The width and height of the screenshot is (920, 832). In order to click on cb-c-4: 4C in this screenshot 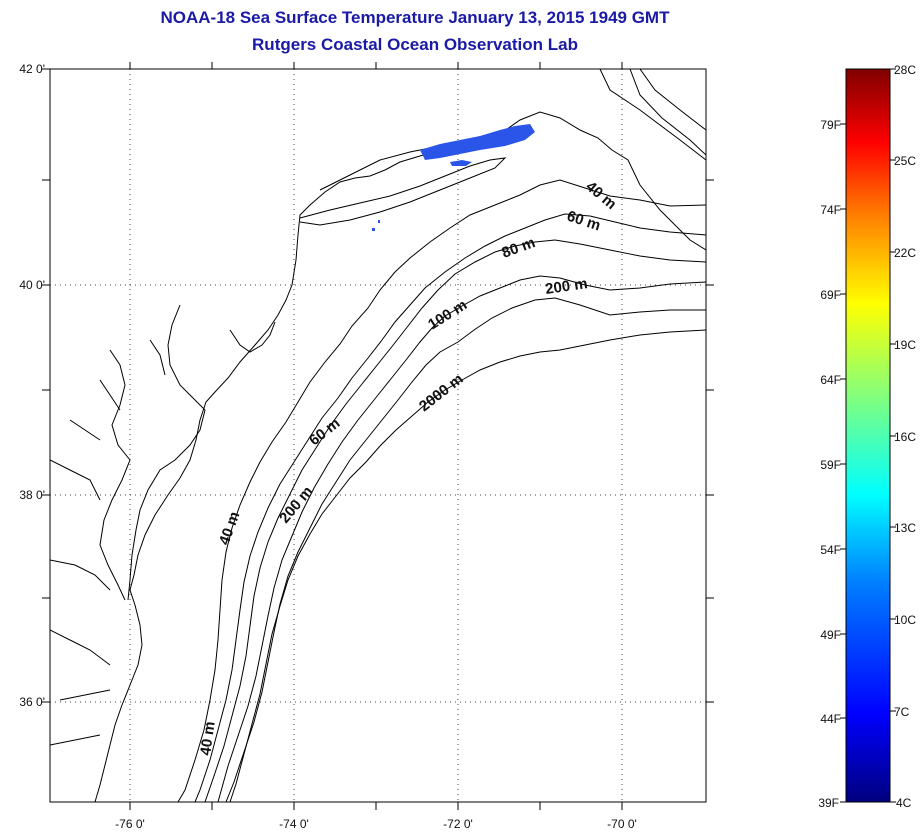, I will do `click(904, 803)`.